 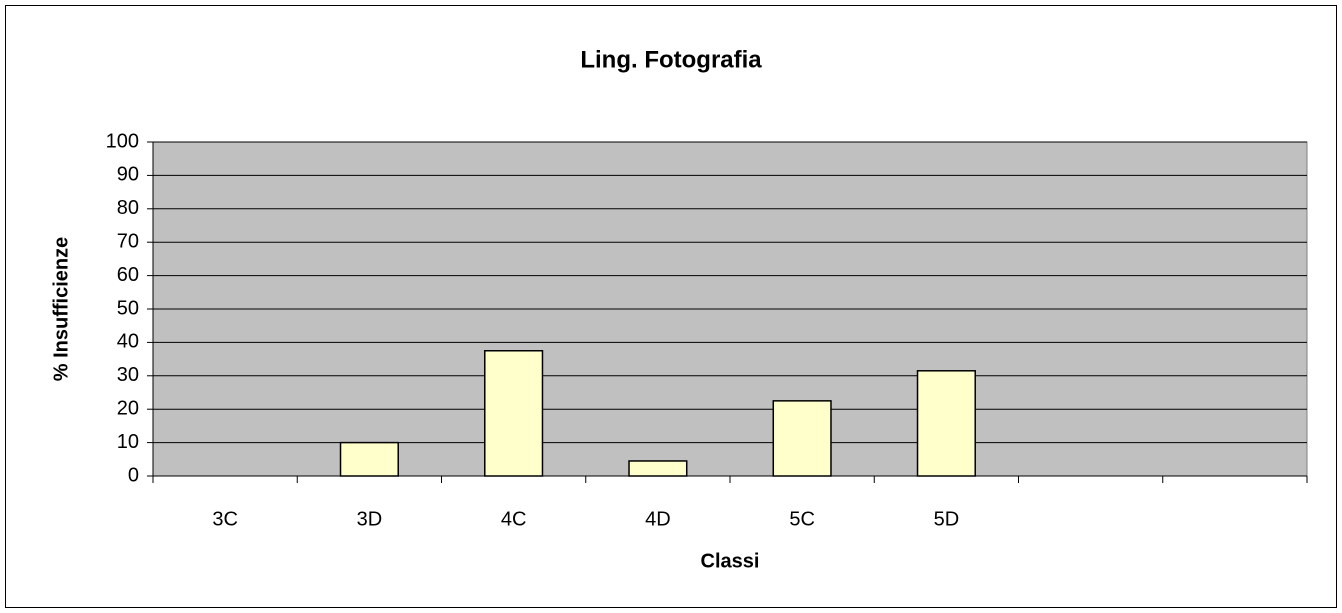 I want to click on y-tick-label: 30, so click(x=128, y=375).